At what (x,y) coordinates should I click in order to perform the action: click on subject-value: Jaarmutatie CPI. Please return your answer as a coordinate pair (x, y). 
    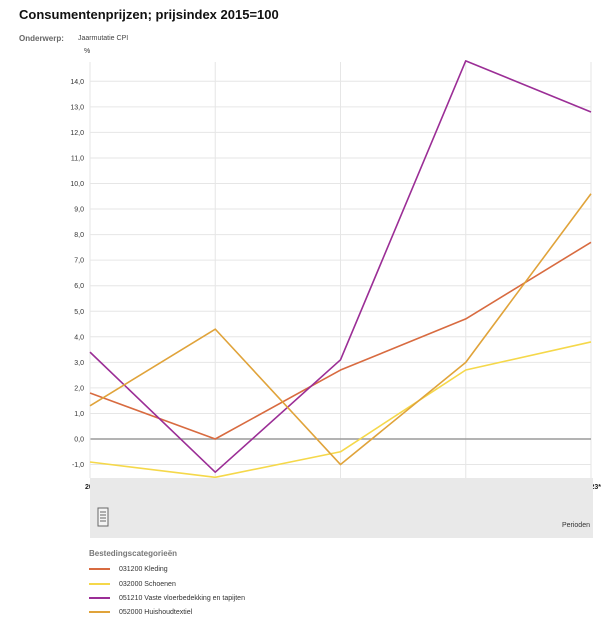
    Looking at the image, I should click on (103, 38).